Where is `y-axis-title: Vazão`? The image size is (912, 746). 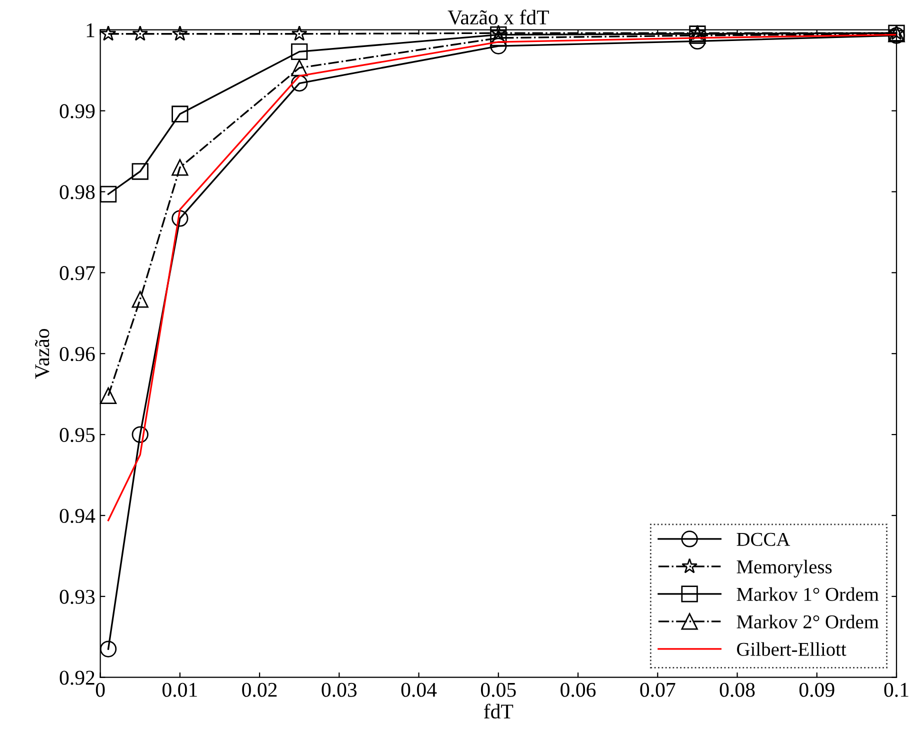
y-axis-title: Vazão is located at coordinates (42, 353).